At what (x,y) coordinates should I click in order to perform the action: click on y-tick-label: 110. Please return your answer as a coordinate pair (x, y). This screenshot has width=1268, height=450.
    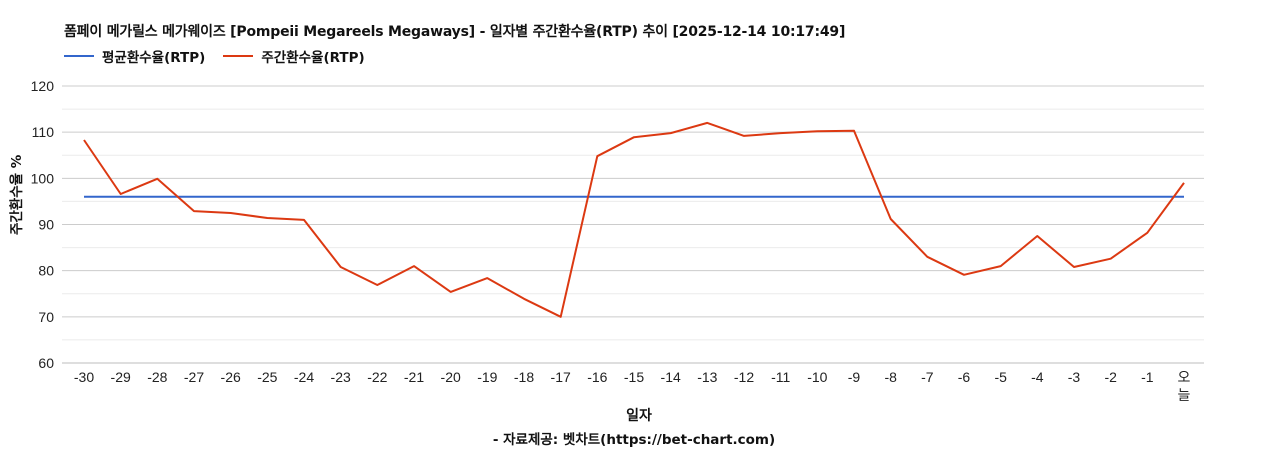
    Looking at the image, I should click on (43, 132).